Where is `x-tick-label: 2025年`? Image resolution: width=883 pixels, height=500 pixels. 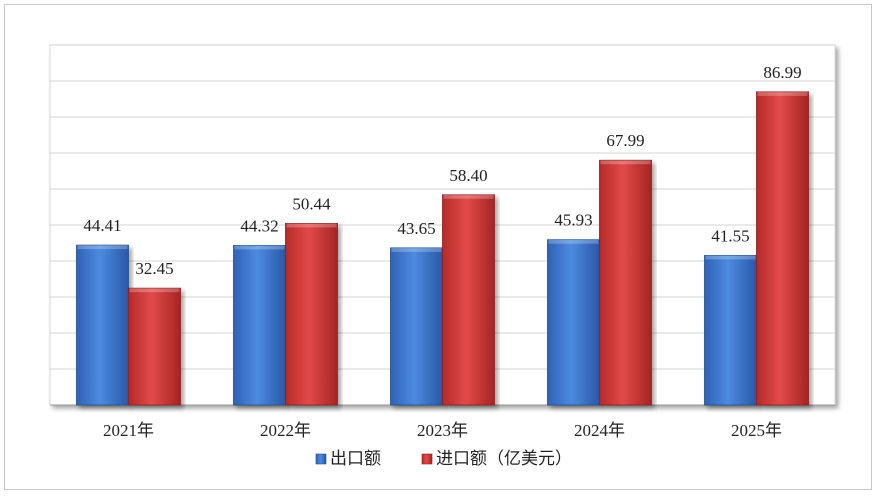 x-tick-label: 2025年 is located at coordinates (756, 430).